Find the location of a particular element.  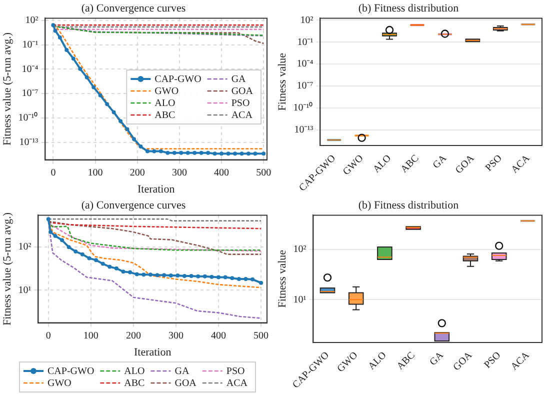

y-tick-label: 10¹ is located at coordinates (25, 290).